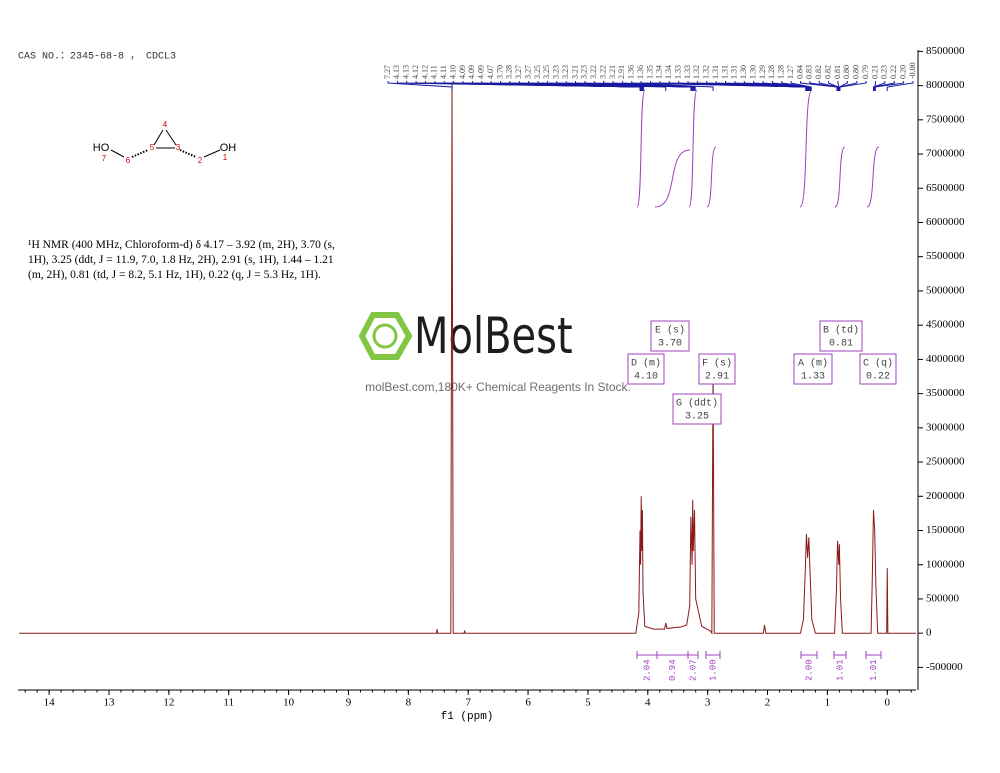  Describe the element at coordinates (168, 703) in the screenshot. I see `x-tick-label: 12` at that location.